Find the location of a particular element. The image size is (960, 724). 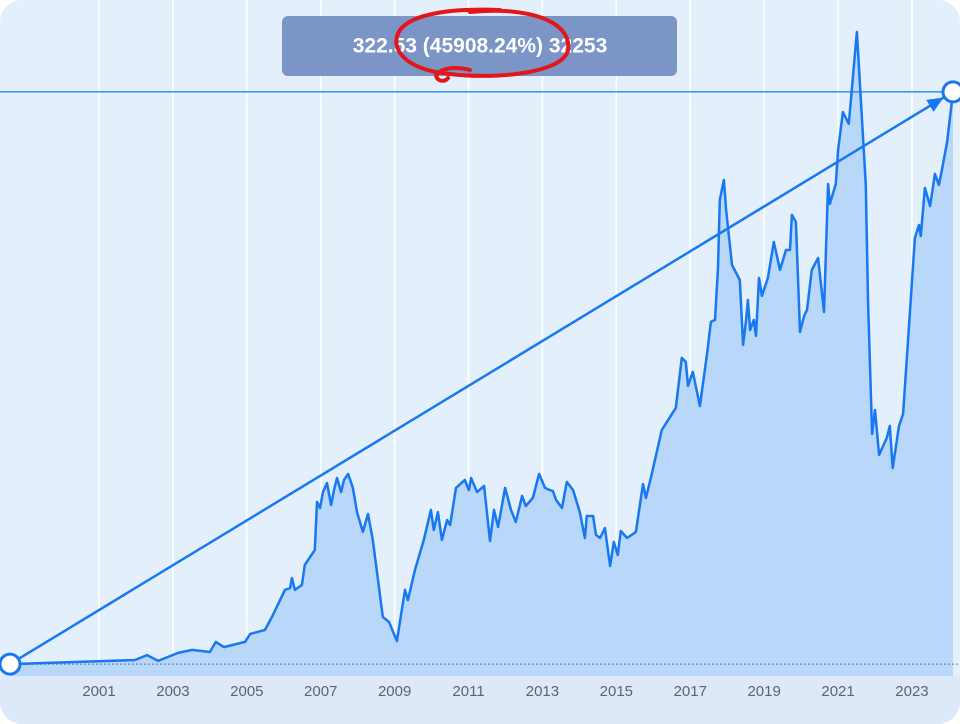

x-tick-label: 2021 is located at coordinates (837, 691).